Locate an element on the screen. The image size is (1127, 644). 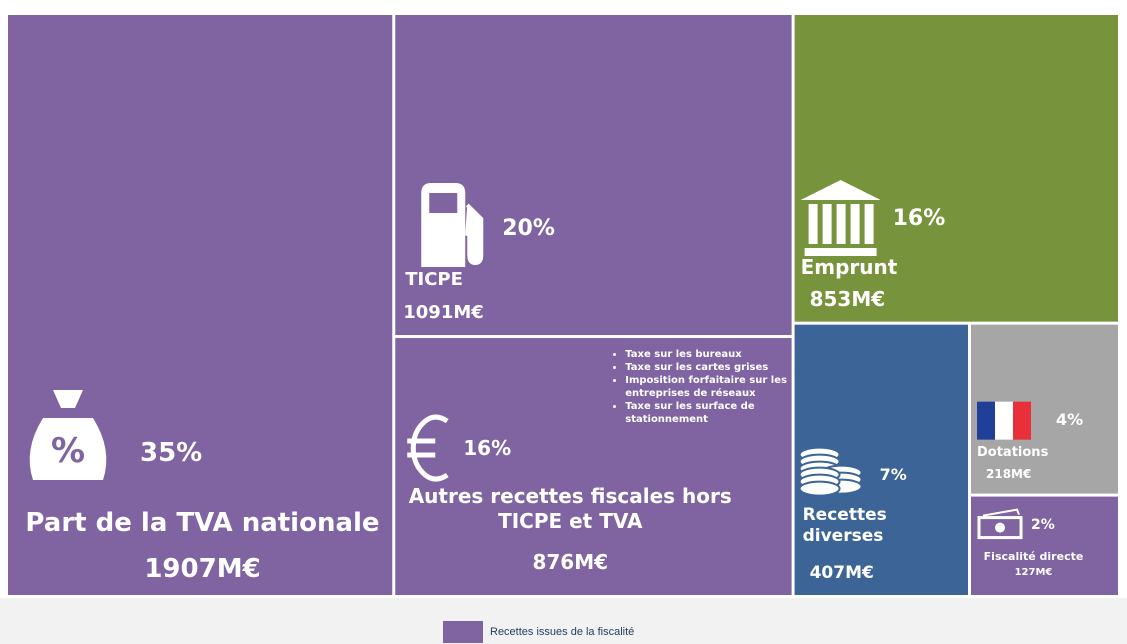
tile-percent: 35% is located at coordinates (171, 453).